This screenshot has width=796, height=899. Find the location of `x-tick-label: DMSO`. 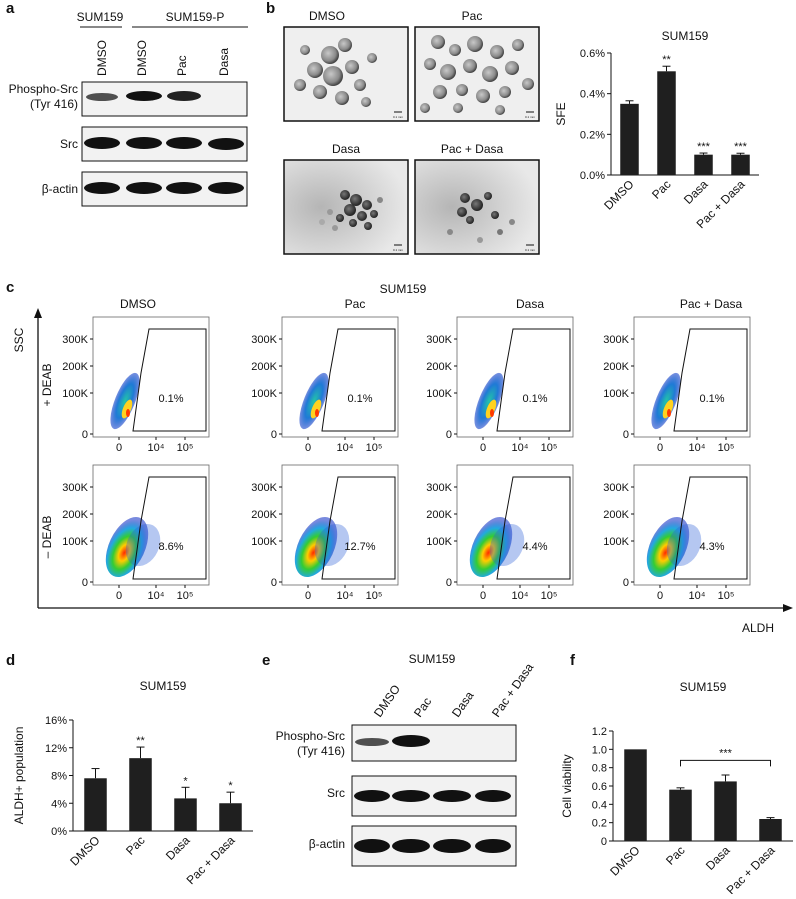

x-tick-label: DMSO is located at coordinates (84, 850).